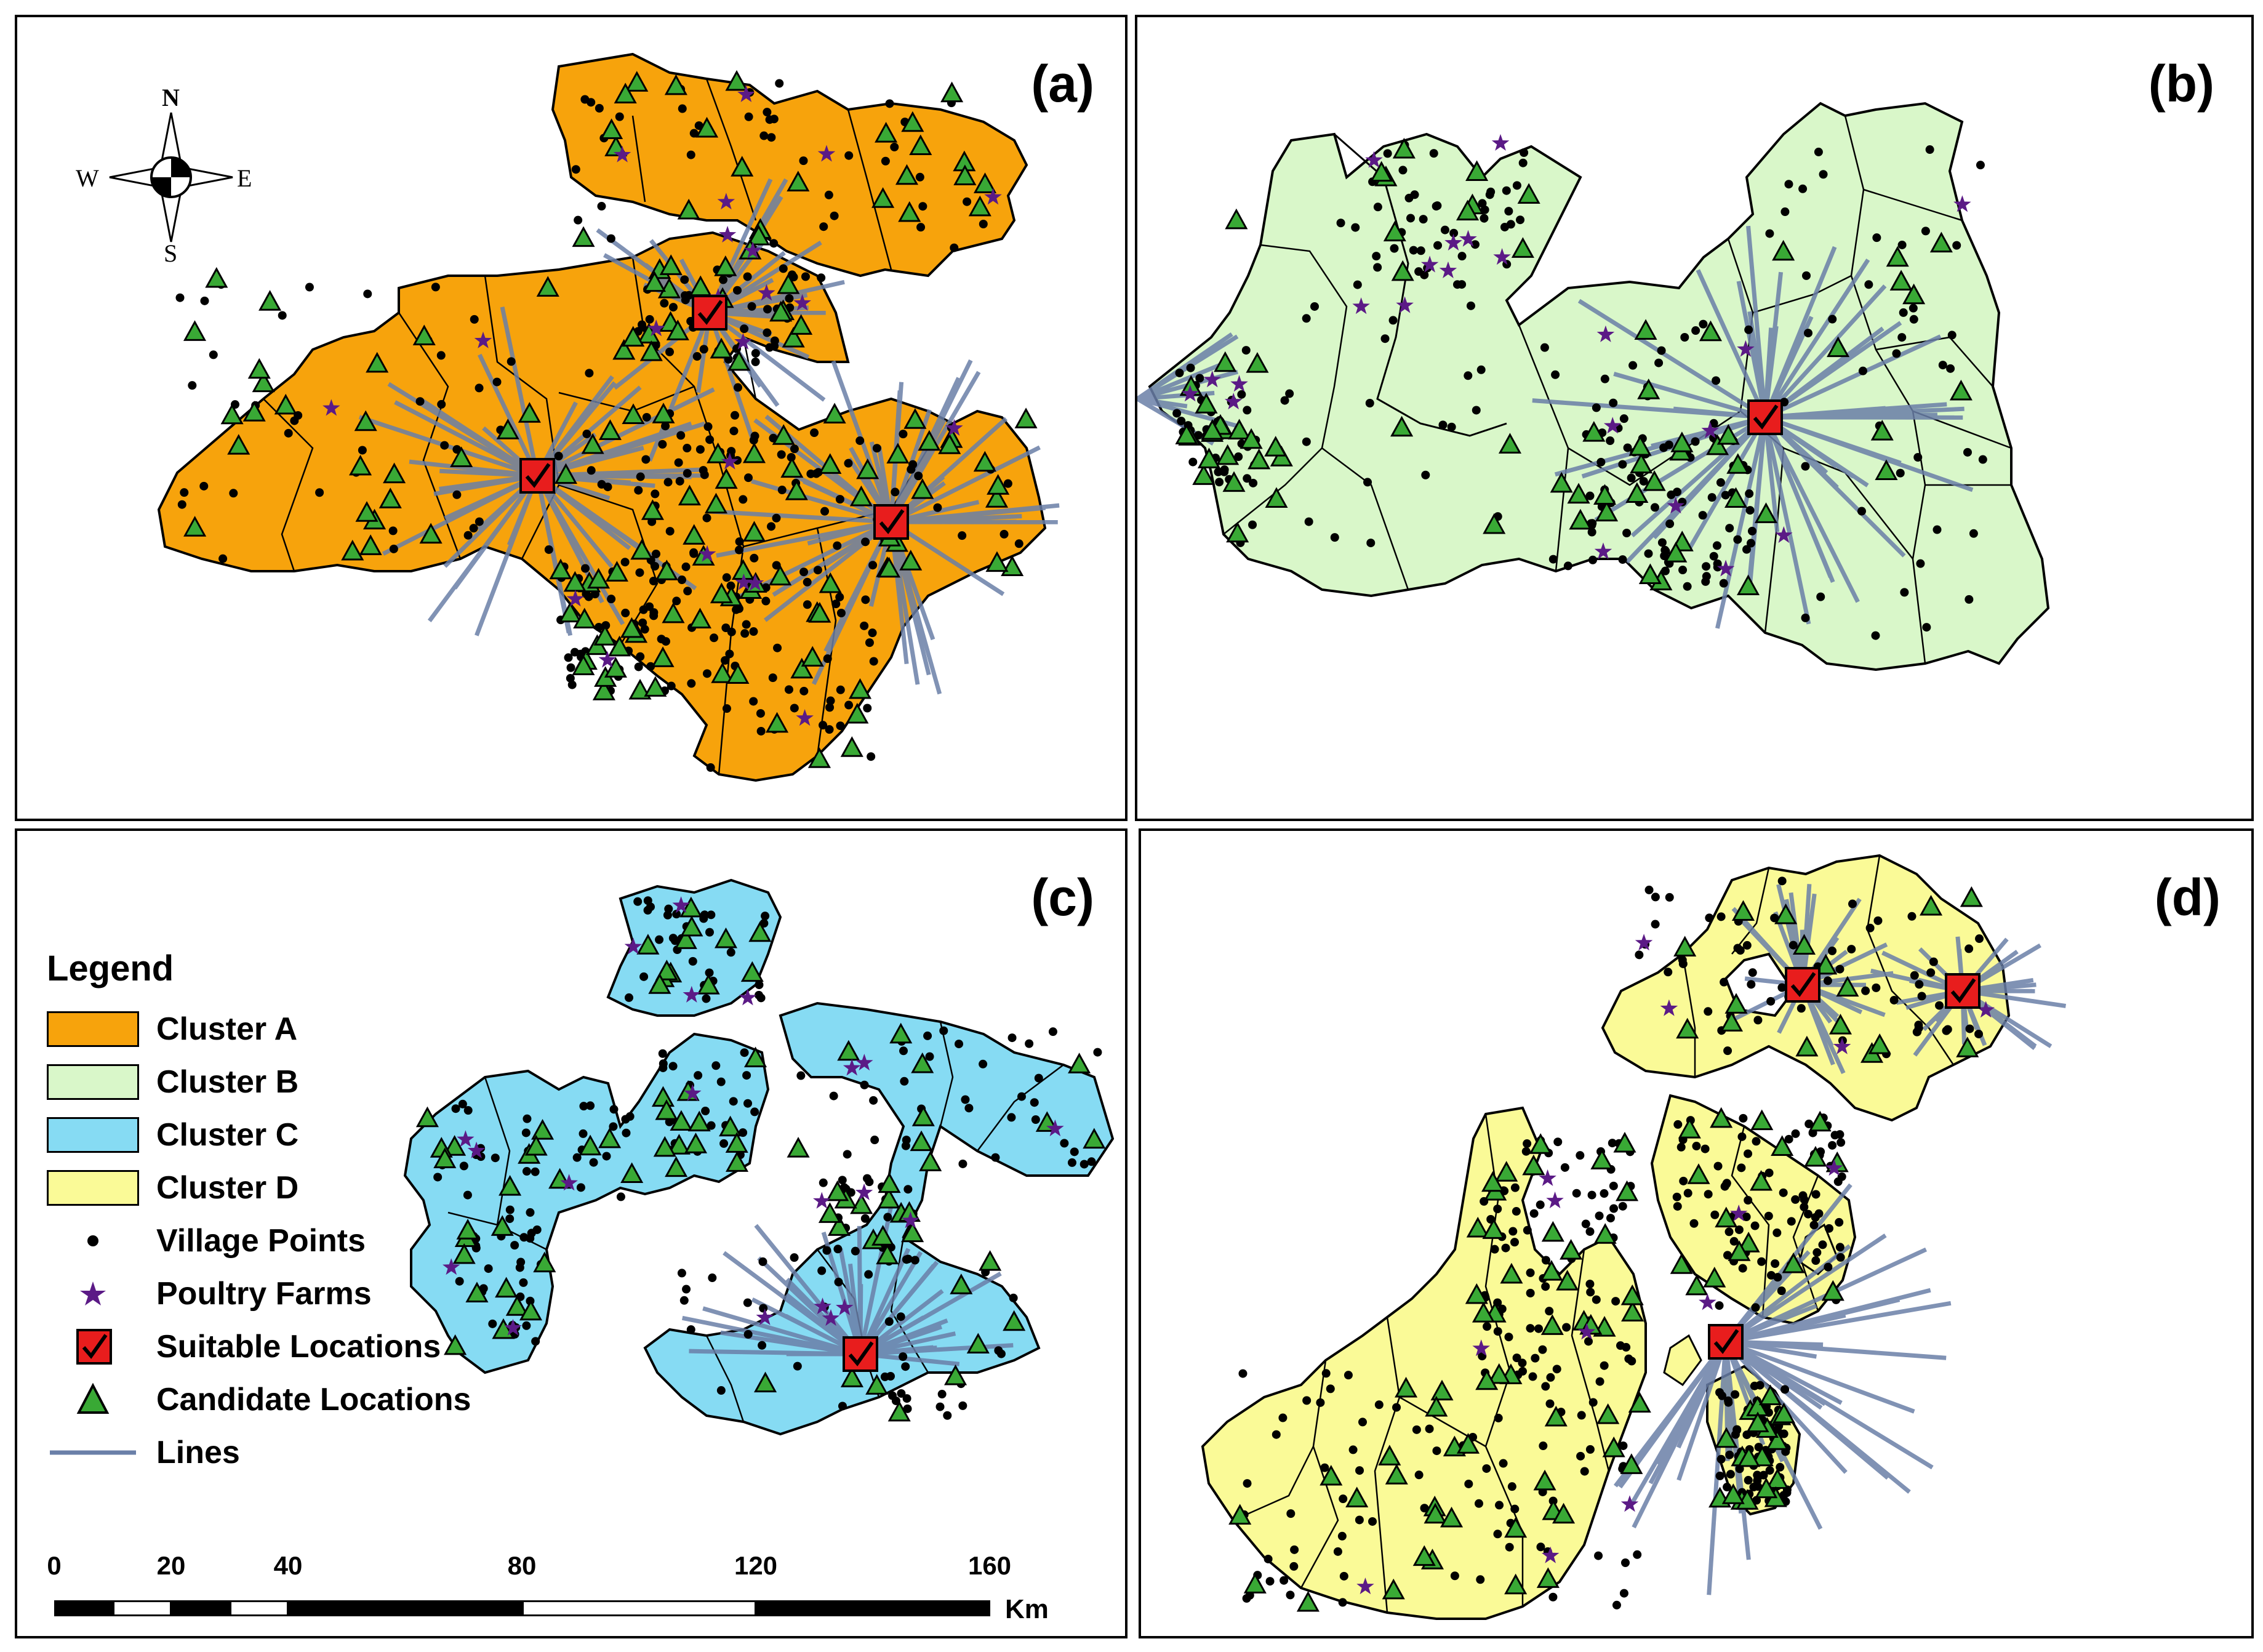 The image size is (2263, 1652). Describe the element at coordinates (522, 1565) in the screenshot. I see `scale-tick: 80` at that location.